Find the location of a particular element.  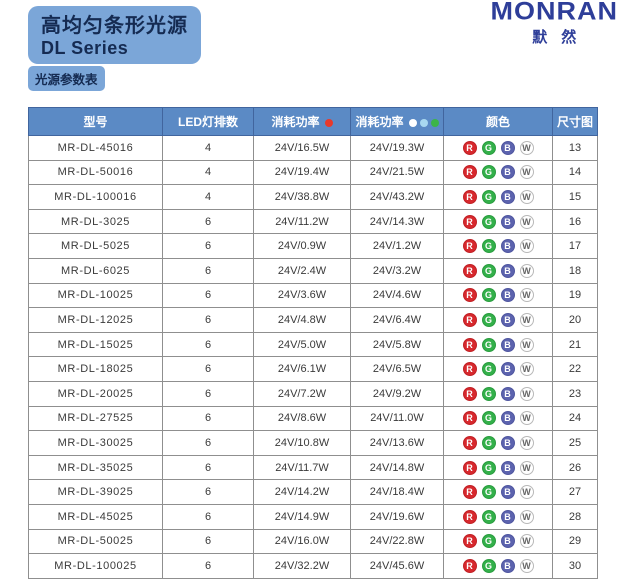

table-row: MR-DL-50016 4 24V/19.4W 24V/21.5W R G B W 14 is located at coordinates (313, 172).